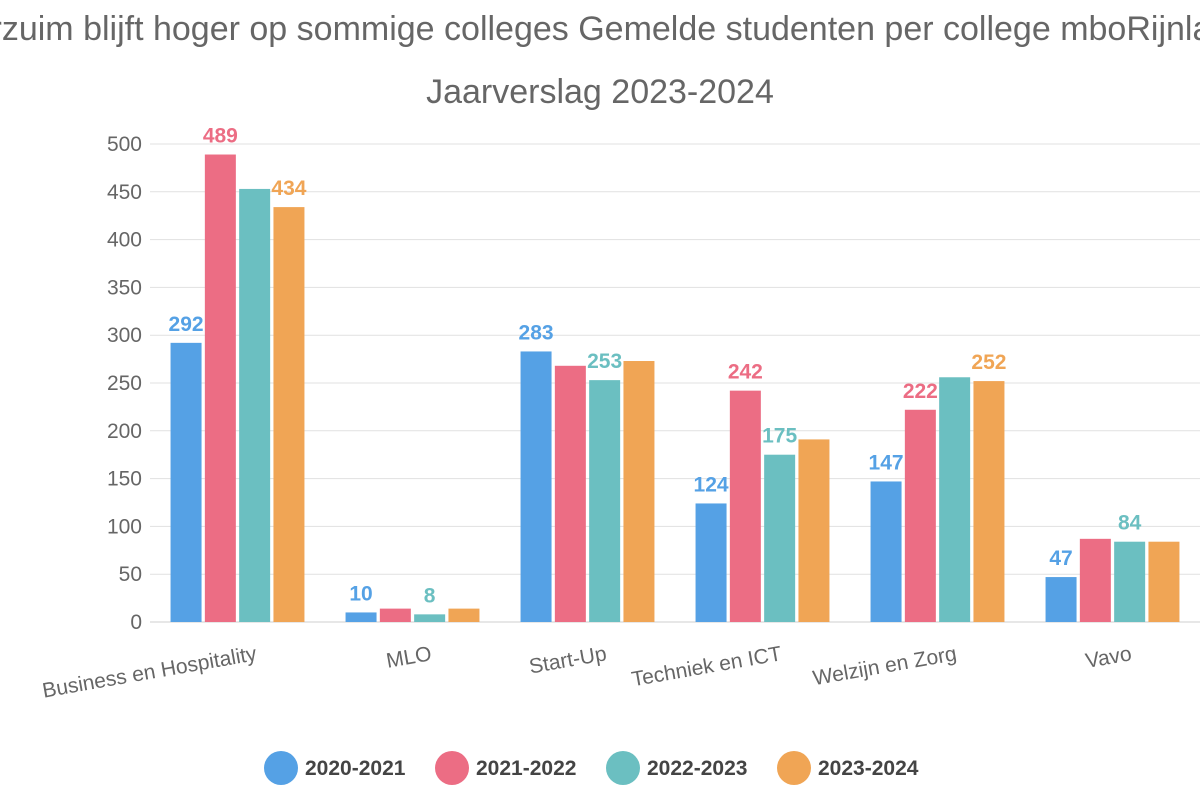 The image size is (1200, 800). Describe the element at coordinates (409, 657) in the screenshot. I see `category-label: MLO` at that location.